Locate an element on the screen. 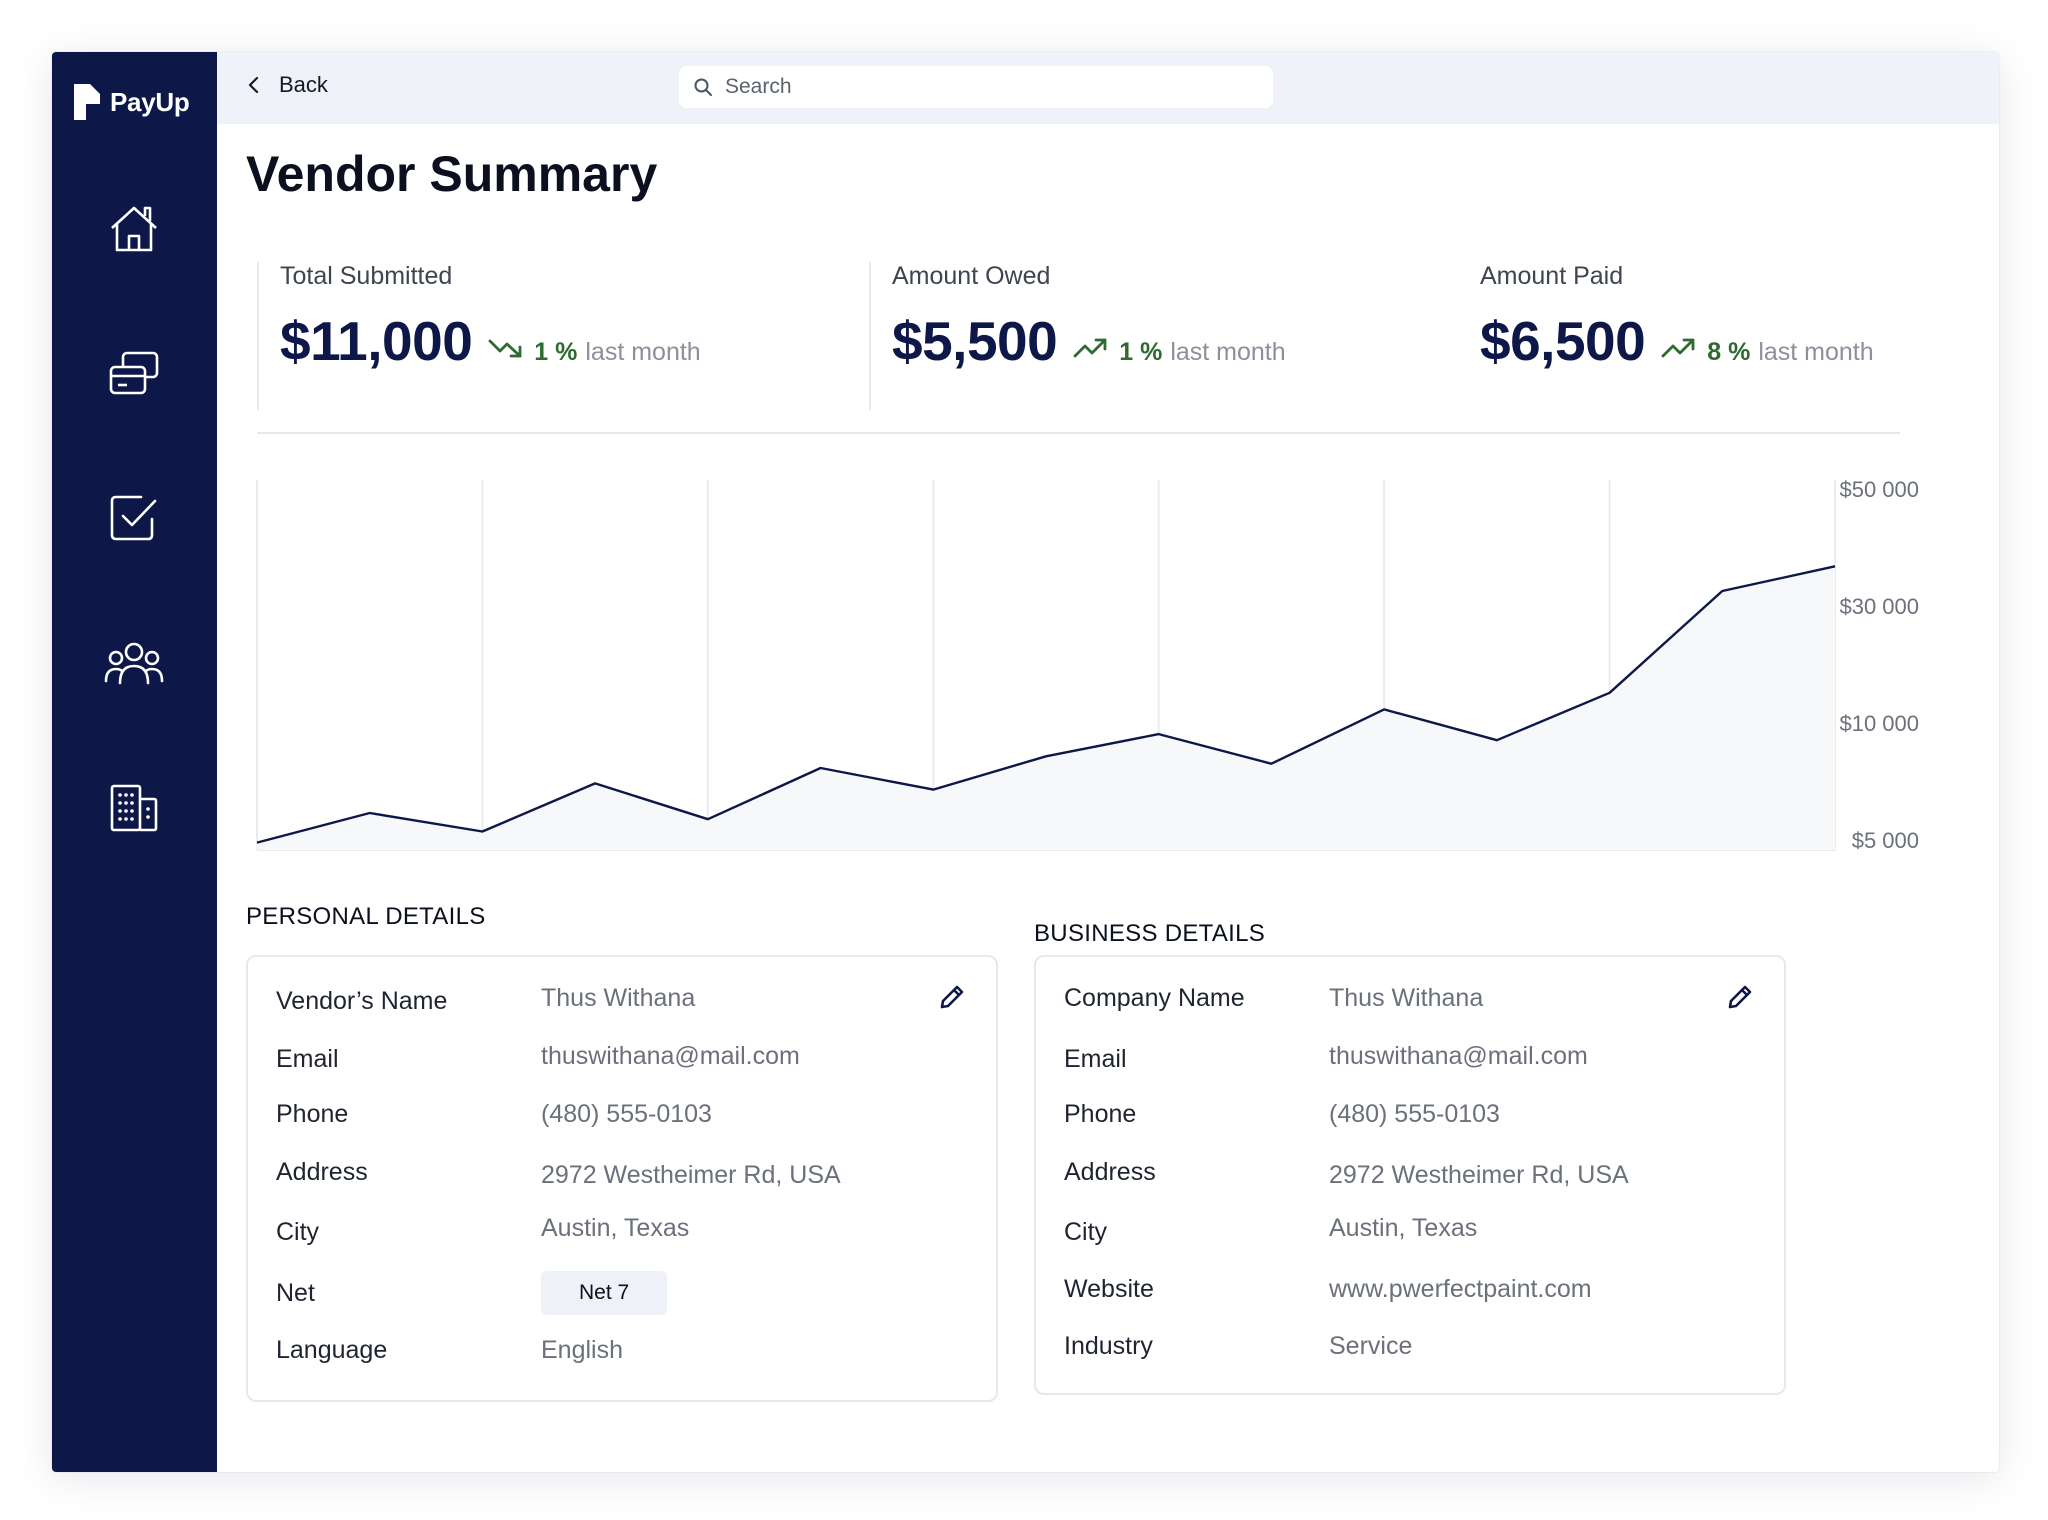  net-terms-badge: Net 7 is located at coordinates (604, 1293).